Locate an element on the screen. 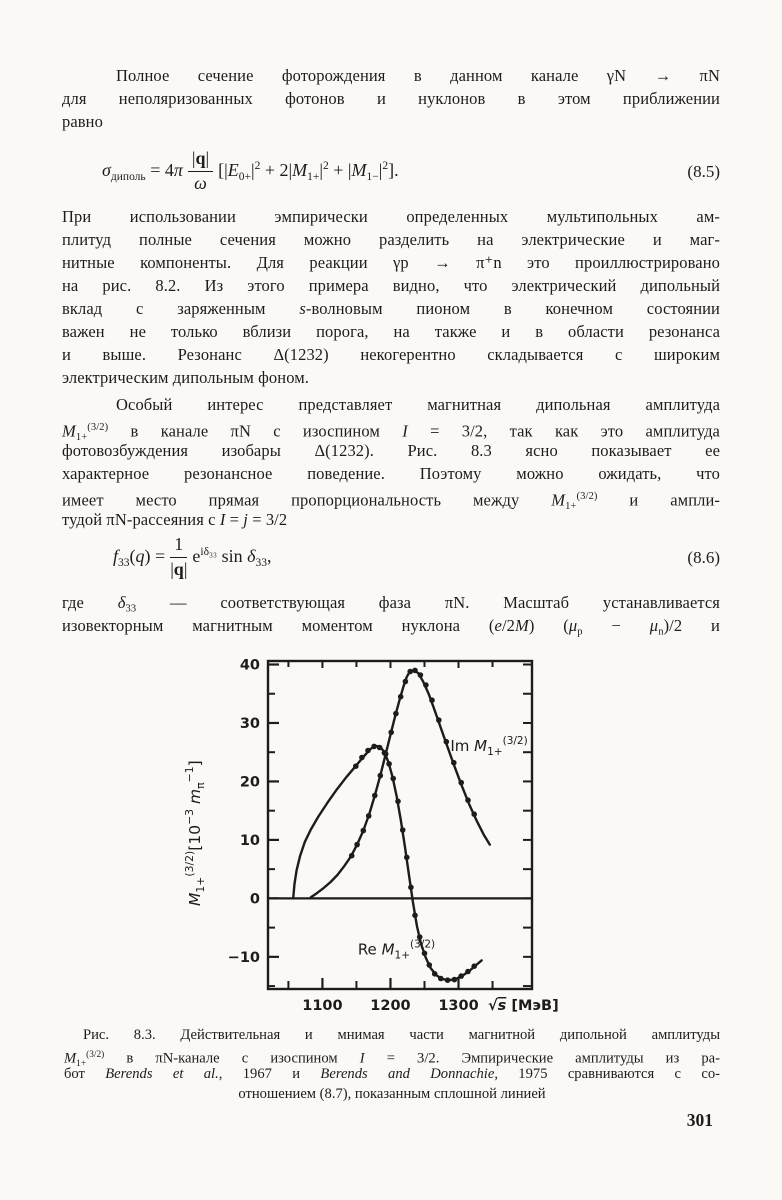 This screenshot has height=1200, width=782. text-line: тудой πN-рассеяния с I = j = 3/2 is located at coordinates (175, 519).